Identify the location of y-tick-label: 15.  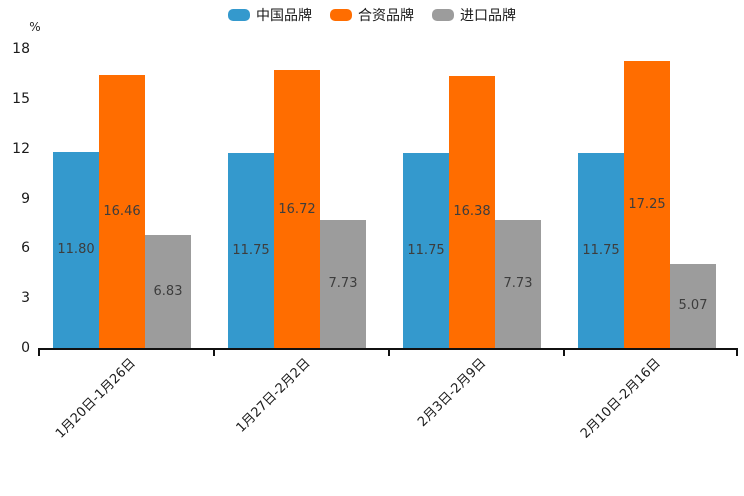
(21, 98).